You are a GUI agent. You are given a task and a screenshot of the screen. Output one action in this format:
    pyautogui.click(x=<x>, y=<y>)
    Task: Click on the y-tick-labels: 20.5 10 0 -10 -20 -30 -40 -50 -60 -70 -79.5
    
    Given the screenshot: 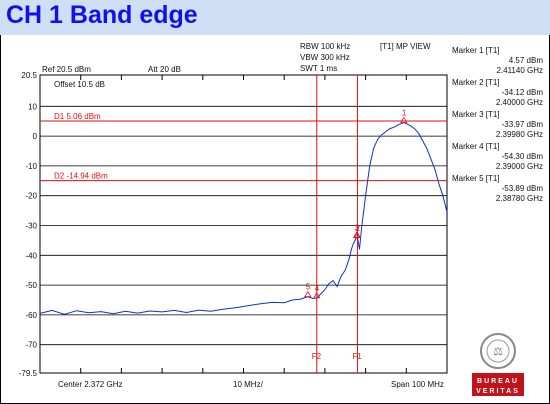 What is the action you would take?
    pyautogui.click(x=28, y=224)
    